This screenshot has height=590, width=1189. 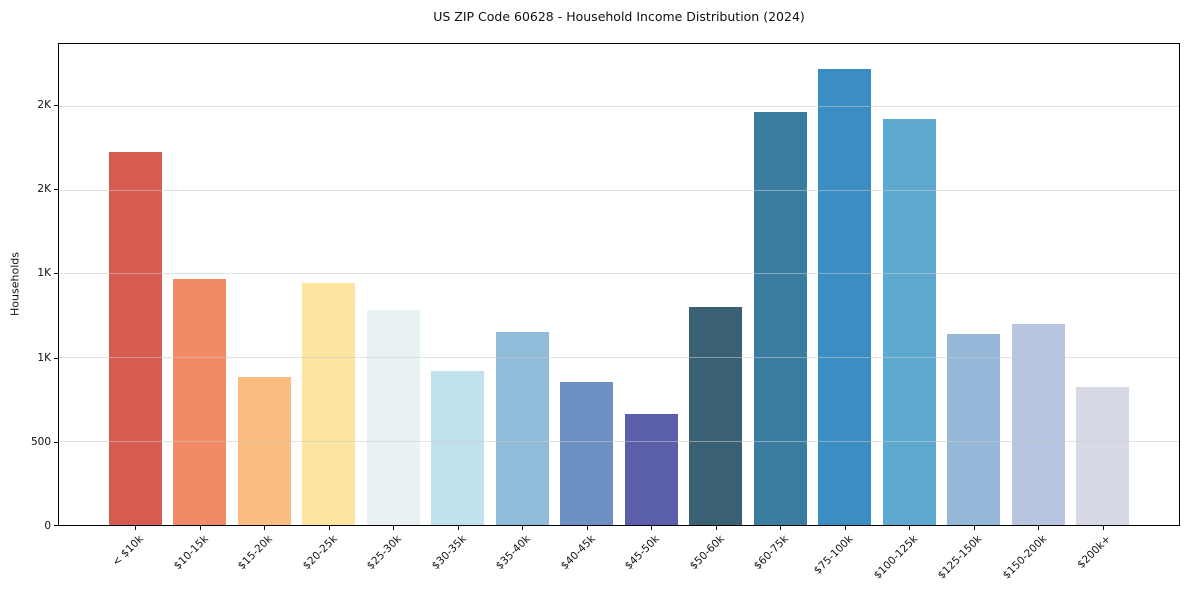 What do you see at coordinates (1024, 557) in the screenshot?
I see `x-tick-label: $150-200k` at bounding box center [1024, 557].